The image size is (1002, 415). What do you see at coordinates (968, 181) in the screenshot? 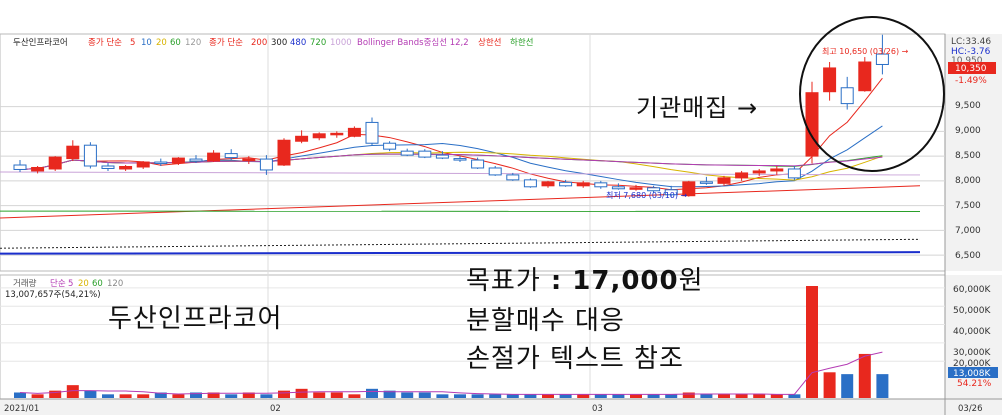
I see `price-tick-8000: 8,000` at bounding box center [968, 181].